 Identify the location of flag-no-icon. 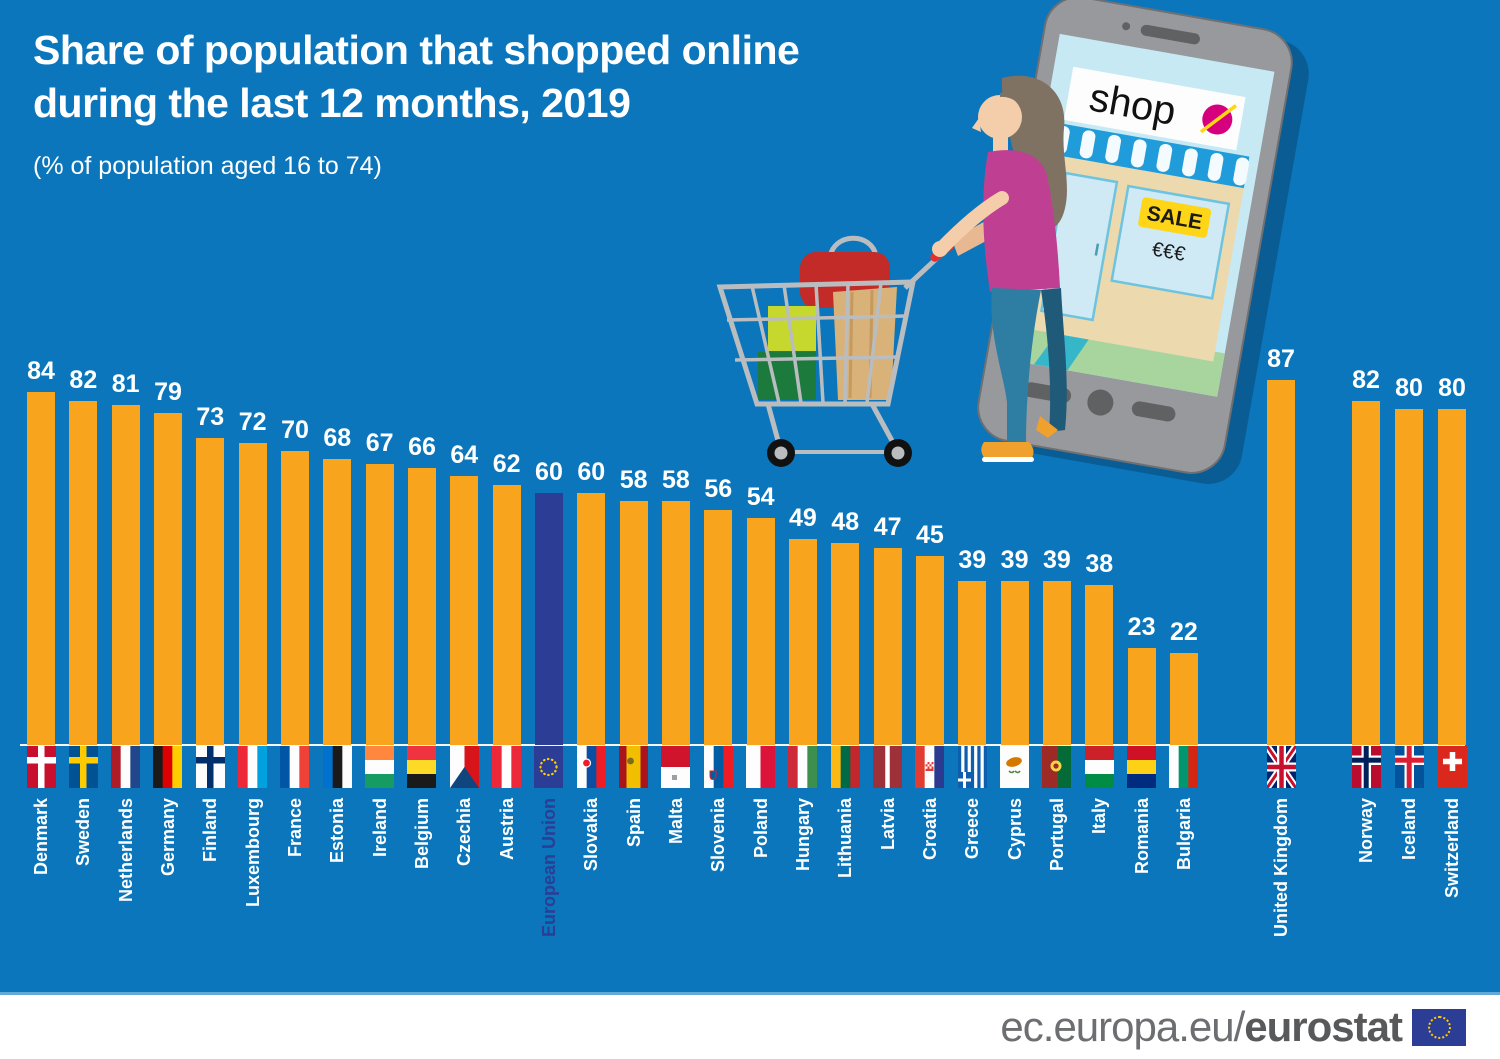
(1366, 767).